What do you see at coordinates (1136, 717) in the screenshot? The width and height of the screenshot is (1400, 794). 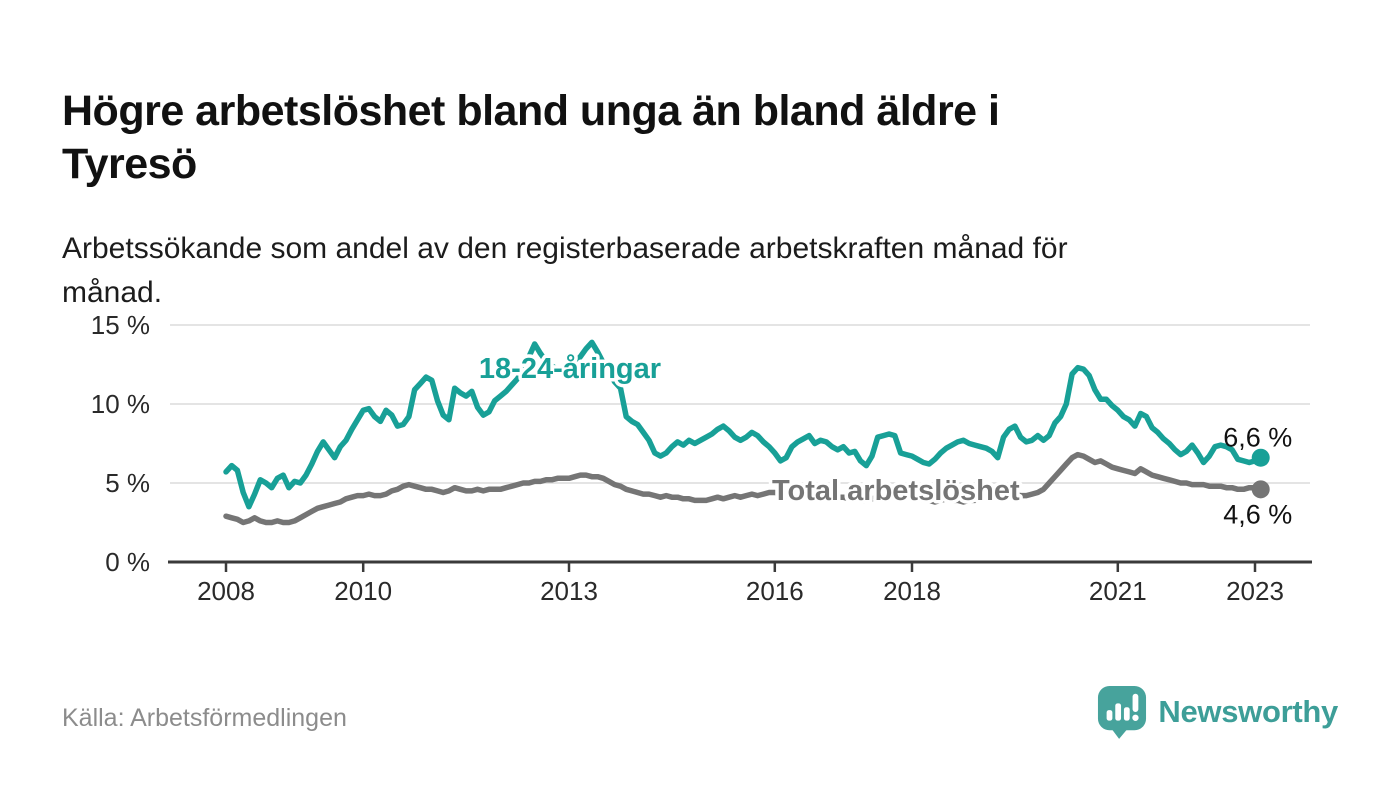 I see `logo-exclamation-dot` at bounding box center [1136, 717].